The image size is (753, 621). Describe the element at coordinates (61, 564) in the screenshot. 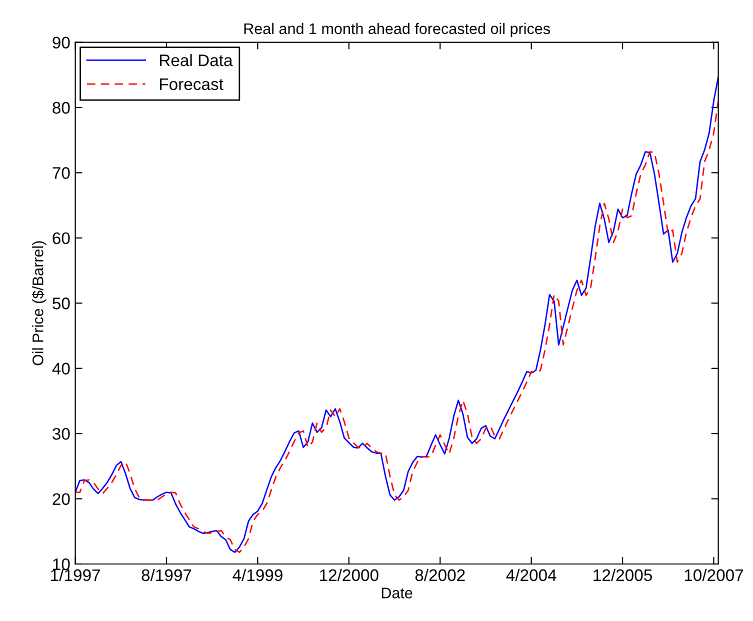

I see `y-tick-label: 10` at that location.